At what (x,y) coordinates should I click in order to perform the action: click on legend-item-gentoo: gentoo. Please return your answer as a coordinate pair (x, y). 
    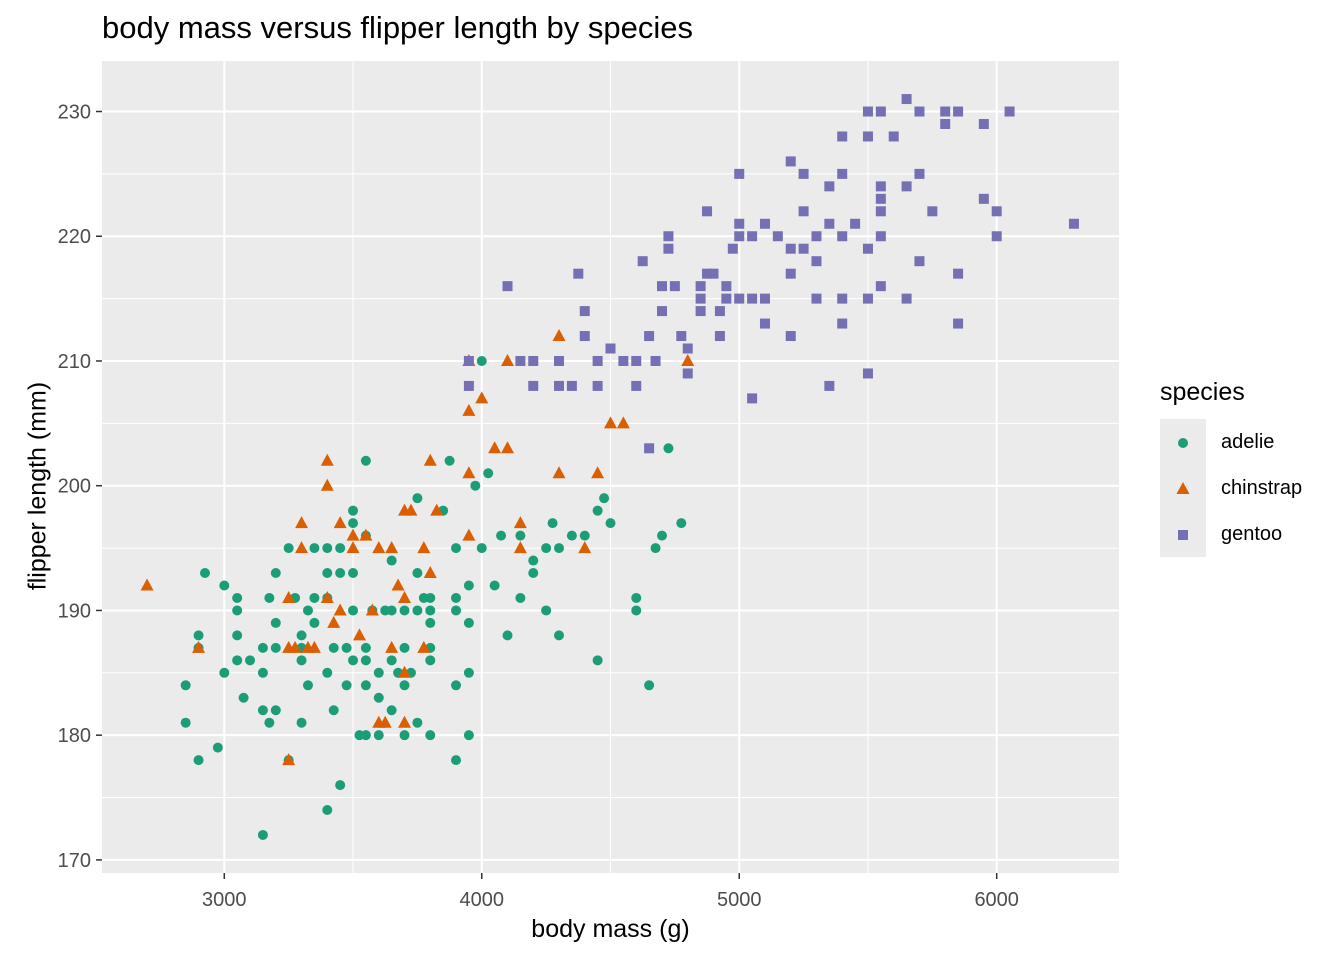
    Looking at the image, I should click on (1231, 534).